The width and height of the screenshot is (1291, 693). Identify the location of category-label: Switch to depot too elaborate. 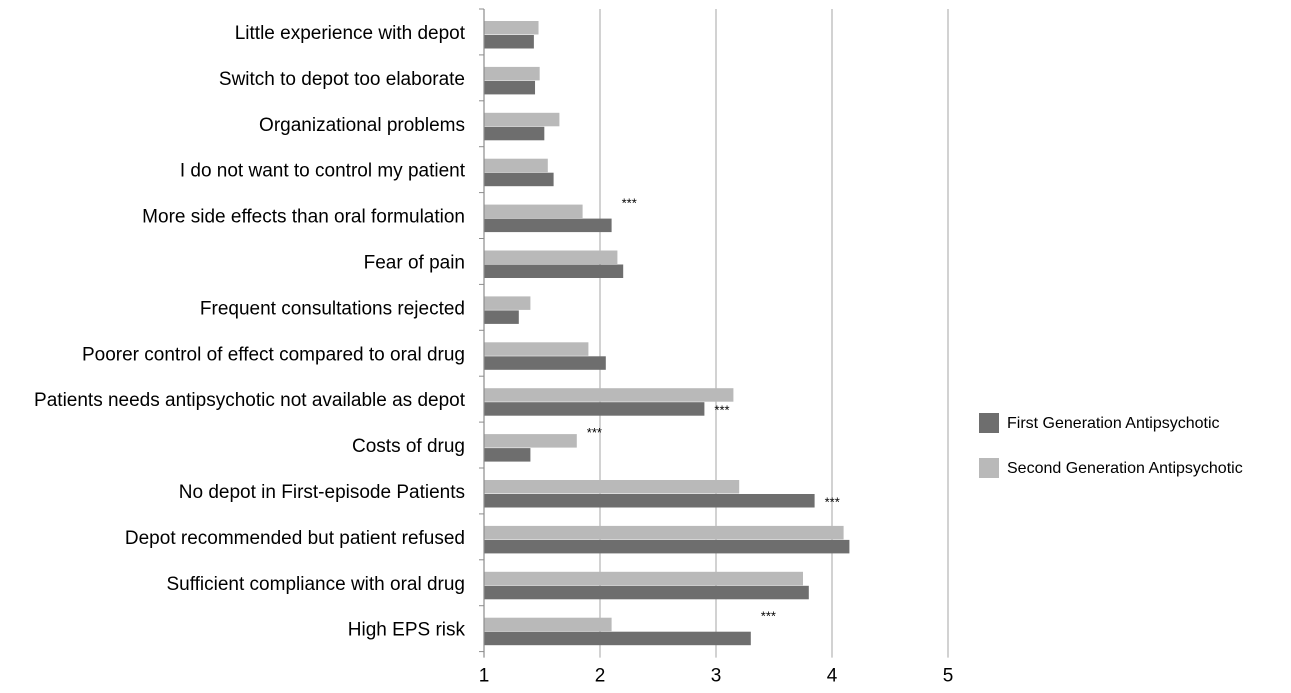
(342, 79).